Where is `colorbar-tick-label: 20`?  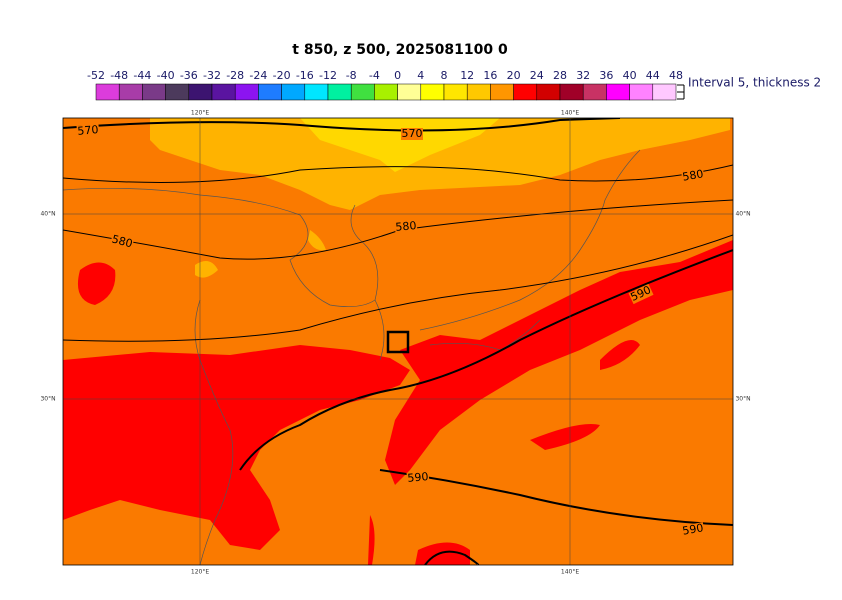 colorbar-tick-label: 20 is located at coordinates (514, 75).